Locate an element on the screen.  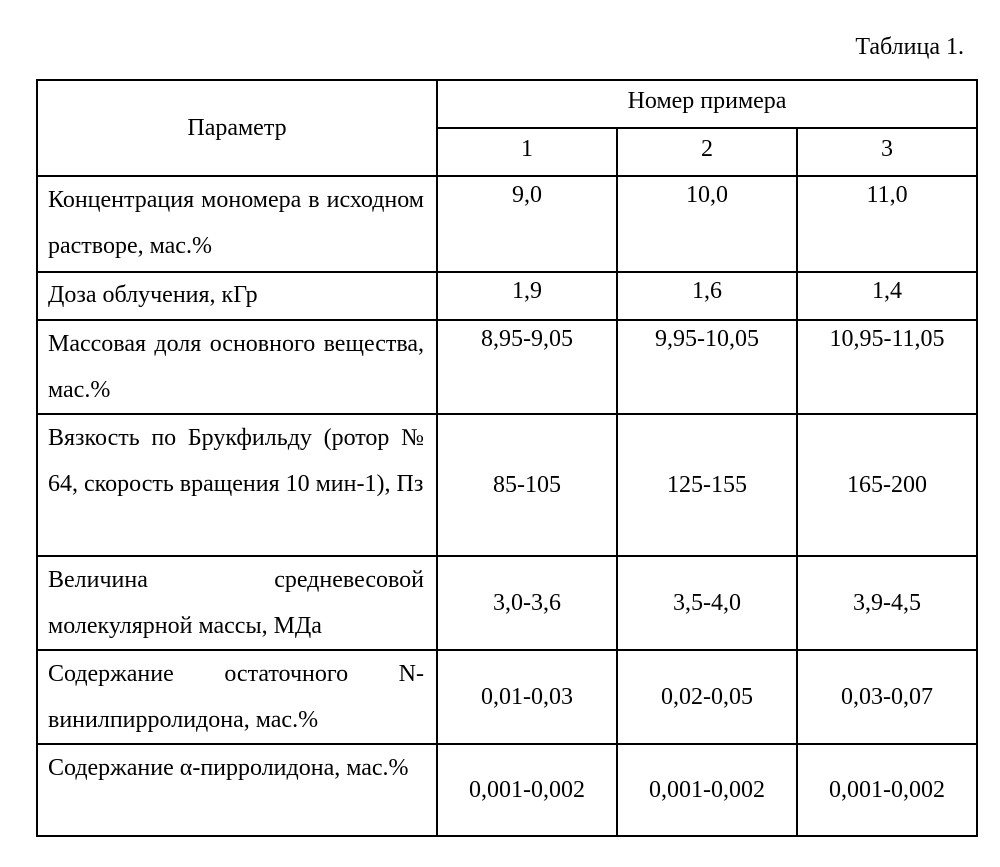
row-value: 125-155 is located at coordinates (707, 485).